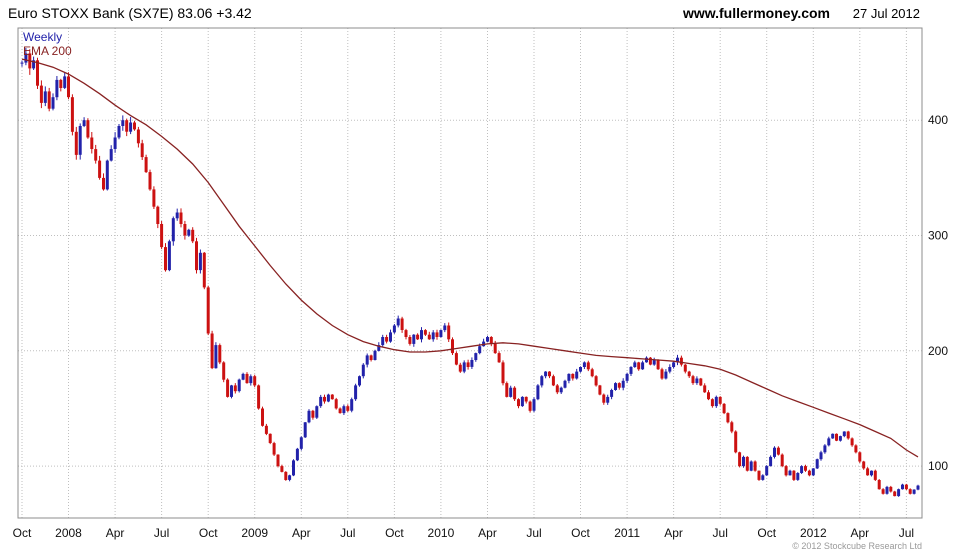 The width and height of the screenshot is (980, 560). What do you see at coordinates (938, 236) in the screenshot?
I see `svg-text: 300` at bounding box center [938, 236].